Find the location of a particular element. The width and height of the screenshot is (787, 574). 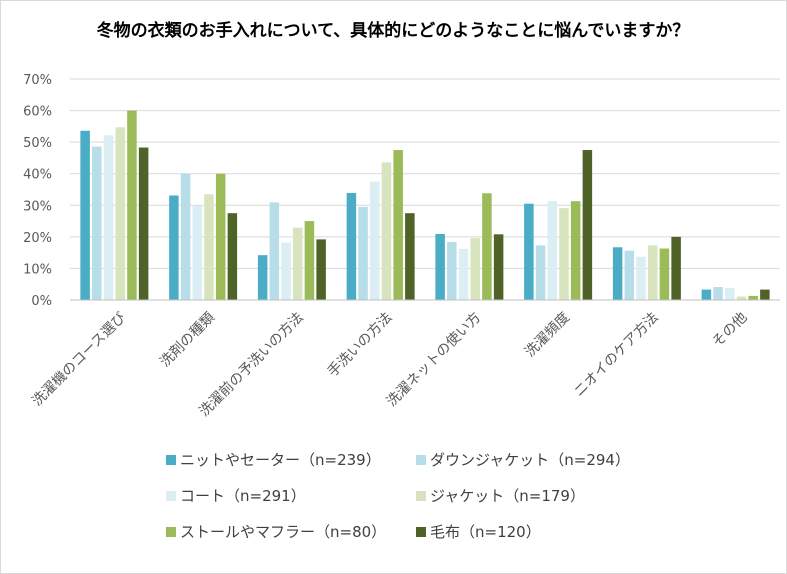

category-label: ニオイのケア方法 is located at coordinates (616, 355).